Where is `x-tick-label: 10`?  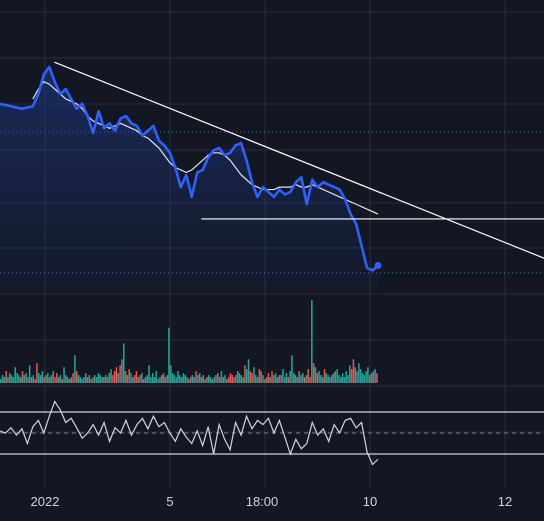
x-tick-label: 10 is located at coordinates (370, 501).